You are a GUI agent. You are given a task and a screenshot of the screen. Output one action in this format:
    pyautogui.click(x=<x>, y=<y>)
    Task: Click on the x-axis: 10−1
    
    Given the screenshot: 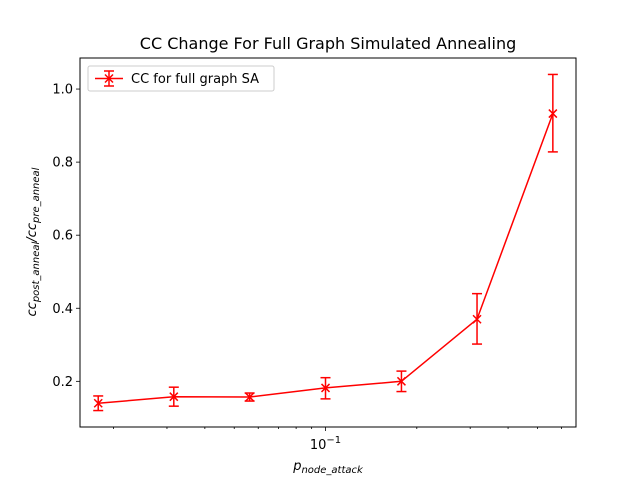 What is the action you would take?
    pyautogui.click(x=337, y=440)
    